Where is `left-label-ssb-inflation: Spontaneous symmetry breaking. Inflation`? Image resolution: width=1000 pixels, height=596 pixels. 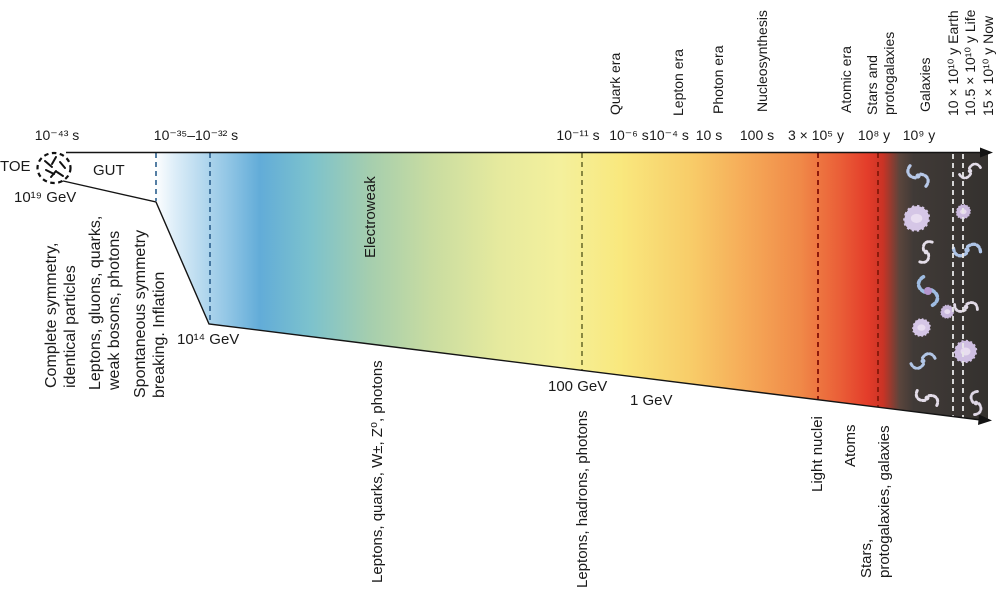
left-label-ssb-inflation: Spontaneous symmetry breaking. Inflation is located at coordinates (150, 313).